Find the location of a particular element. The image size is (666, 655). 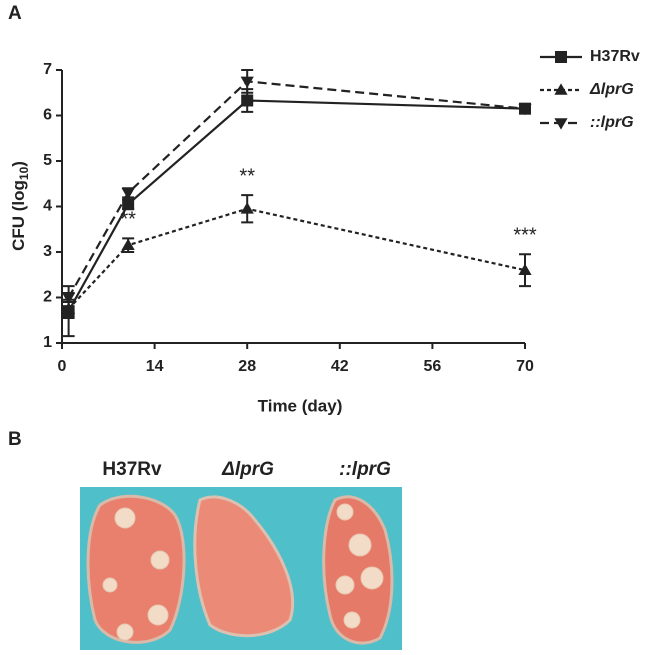

x-tick-label: 70 is located at coordinates (525, 366).